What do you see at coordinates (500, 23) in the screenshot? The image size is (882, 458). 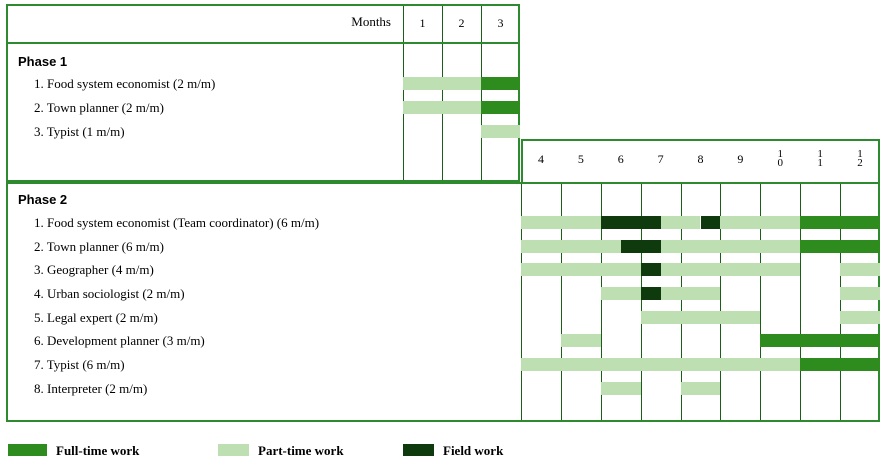 I see `month-header-cell: 3` at bounding box center [500, 23].